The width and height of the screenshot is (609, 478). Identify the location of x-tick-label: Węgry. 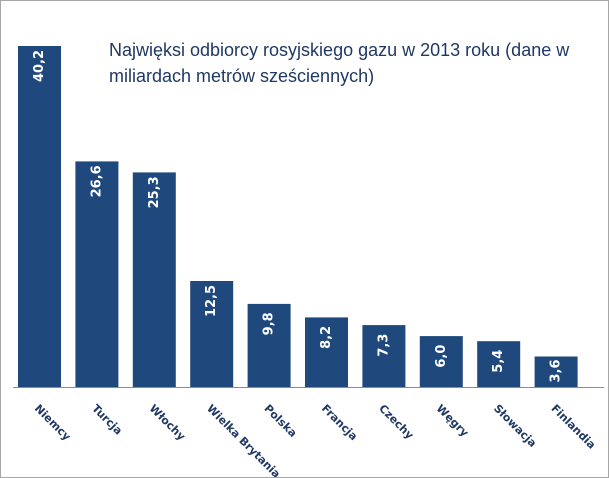
(453, 421).